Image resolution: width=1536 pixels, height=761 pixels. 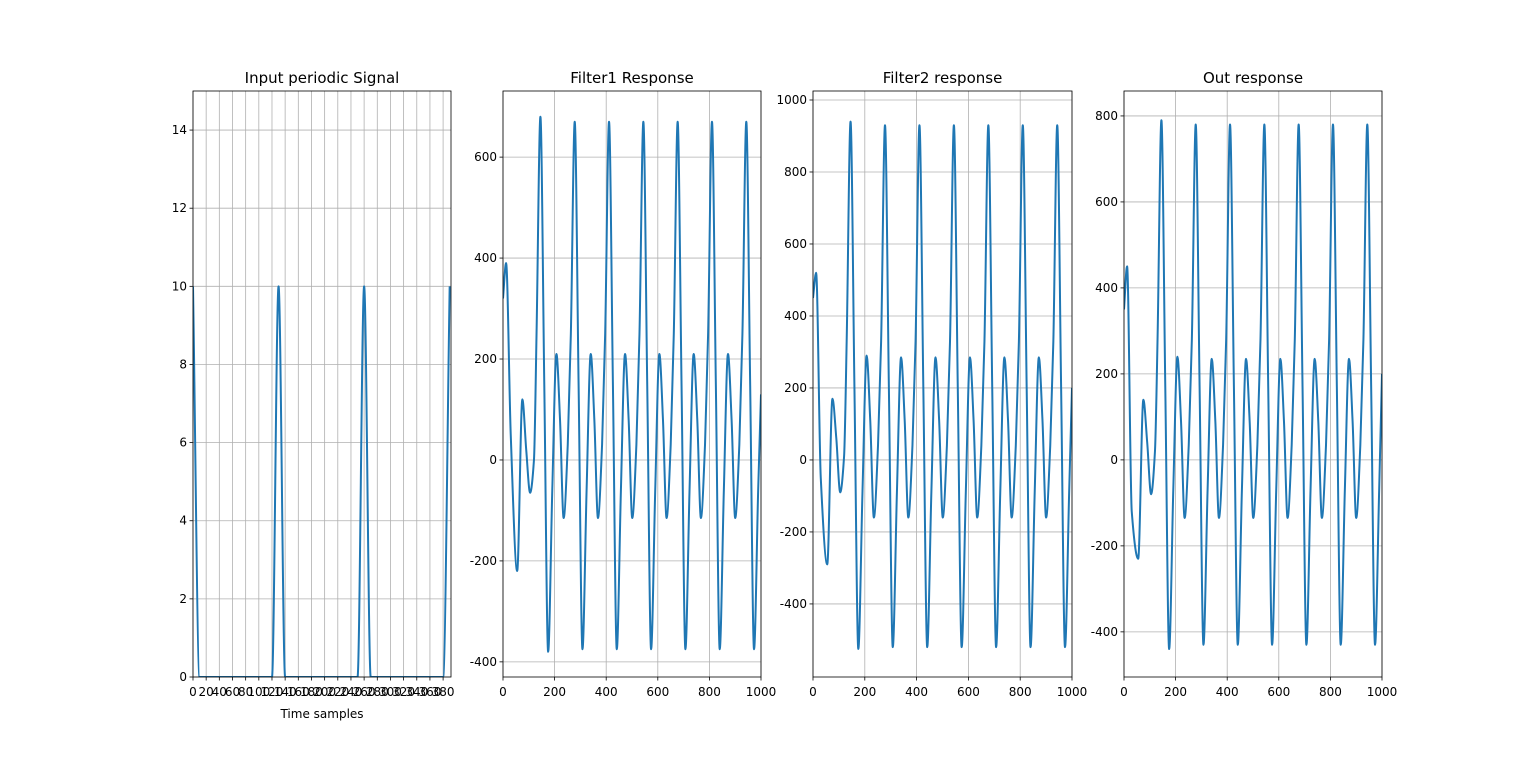 I want to click on x-tick-label: 80, so click(x=245, y=692).